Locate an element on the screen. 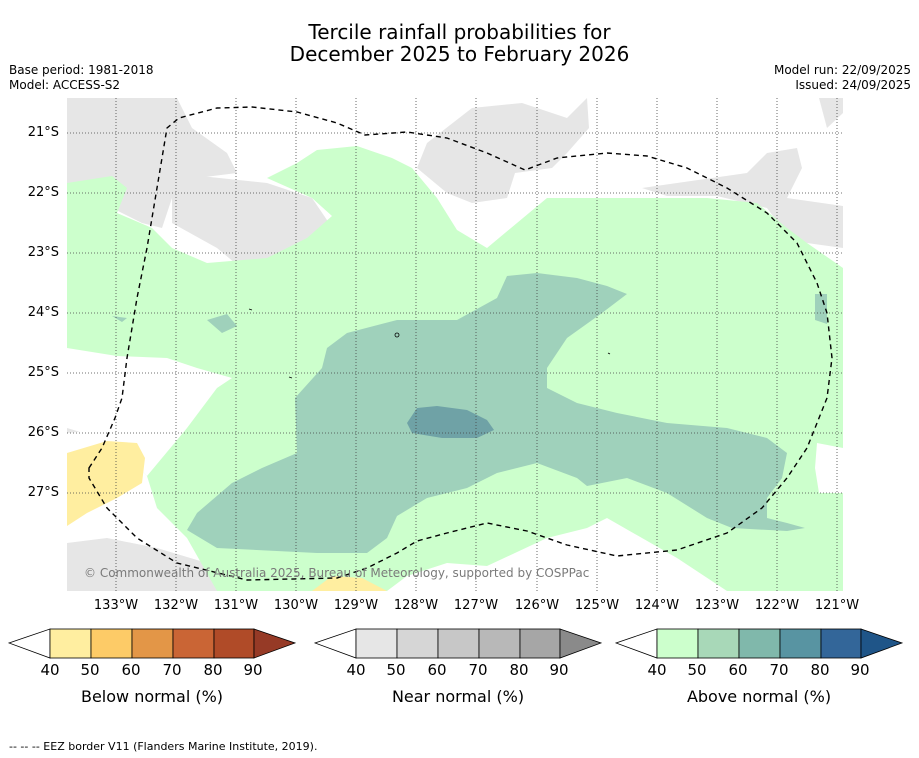 Image resolution: width=919 pixels, height=758 pixels. near-tick-40: 40 is located at coordinates (356, 670).